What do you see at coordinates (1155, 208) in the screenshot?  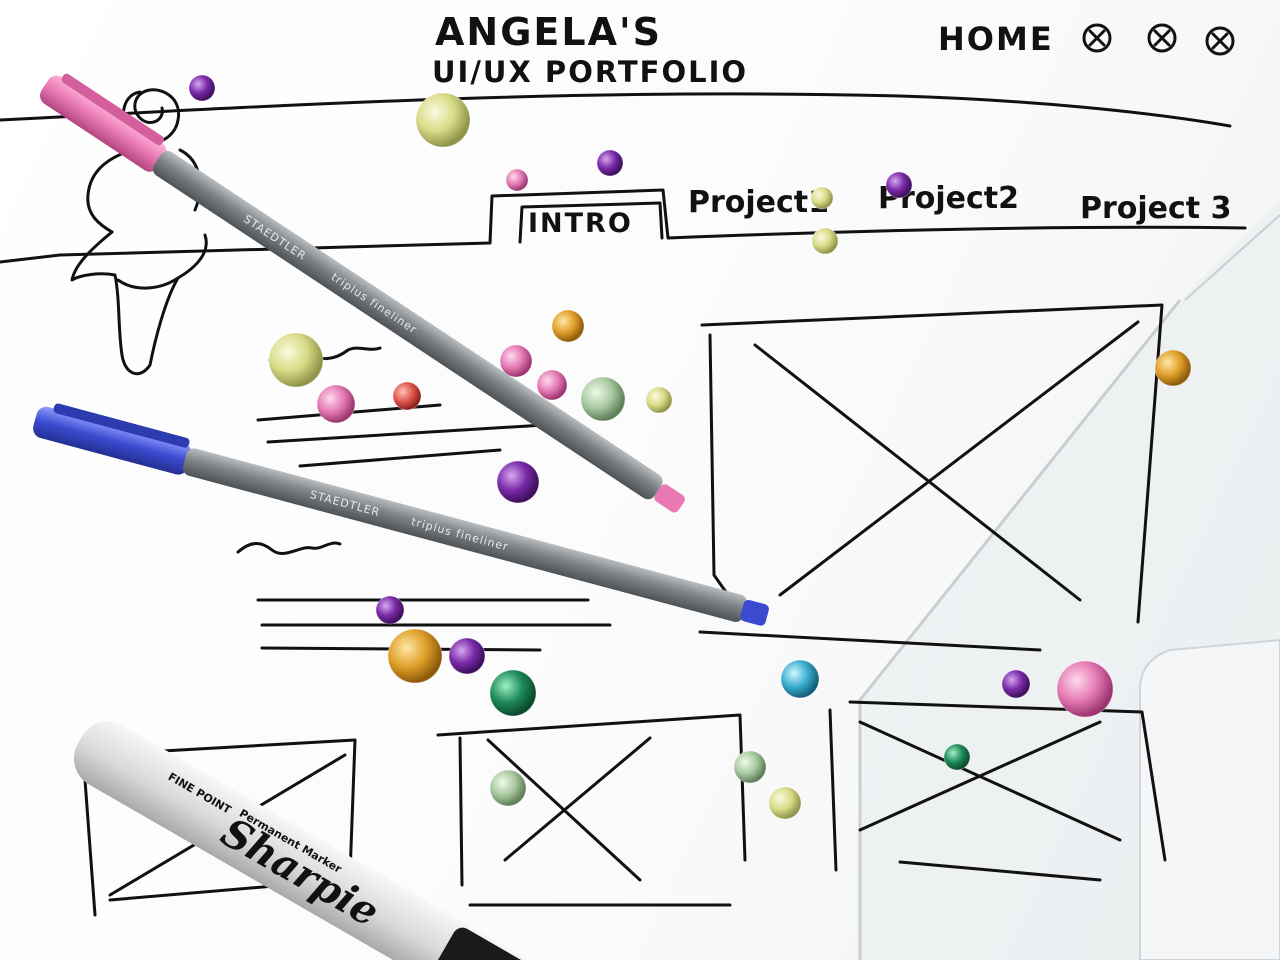 I see `sketch-tab-project3: Project 3` at bounding box center [1155, 208].